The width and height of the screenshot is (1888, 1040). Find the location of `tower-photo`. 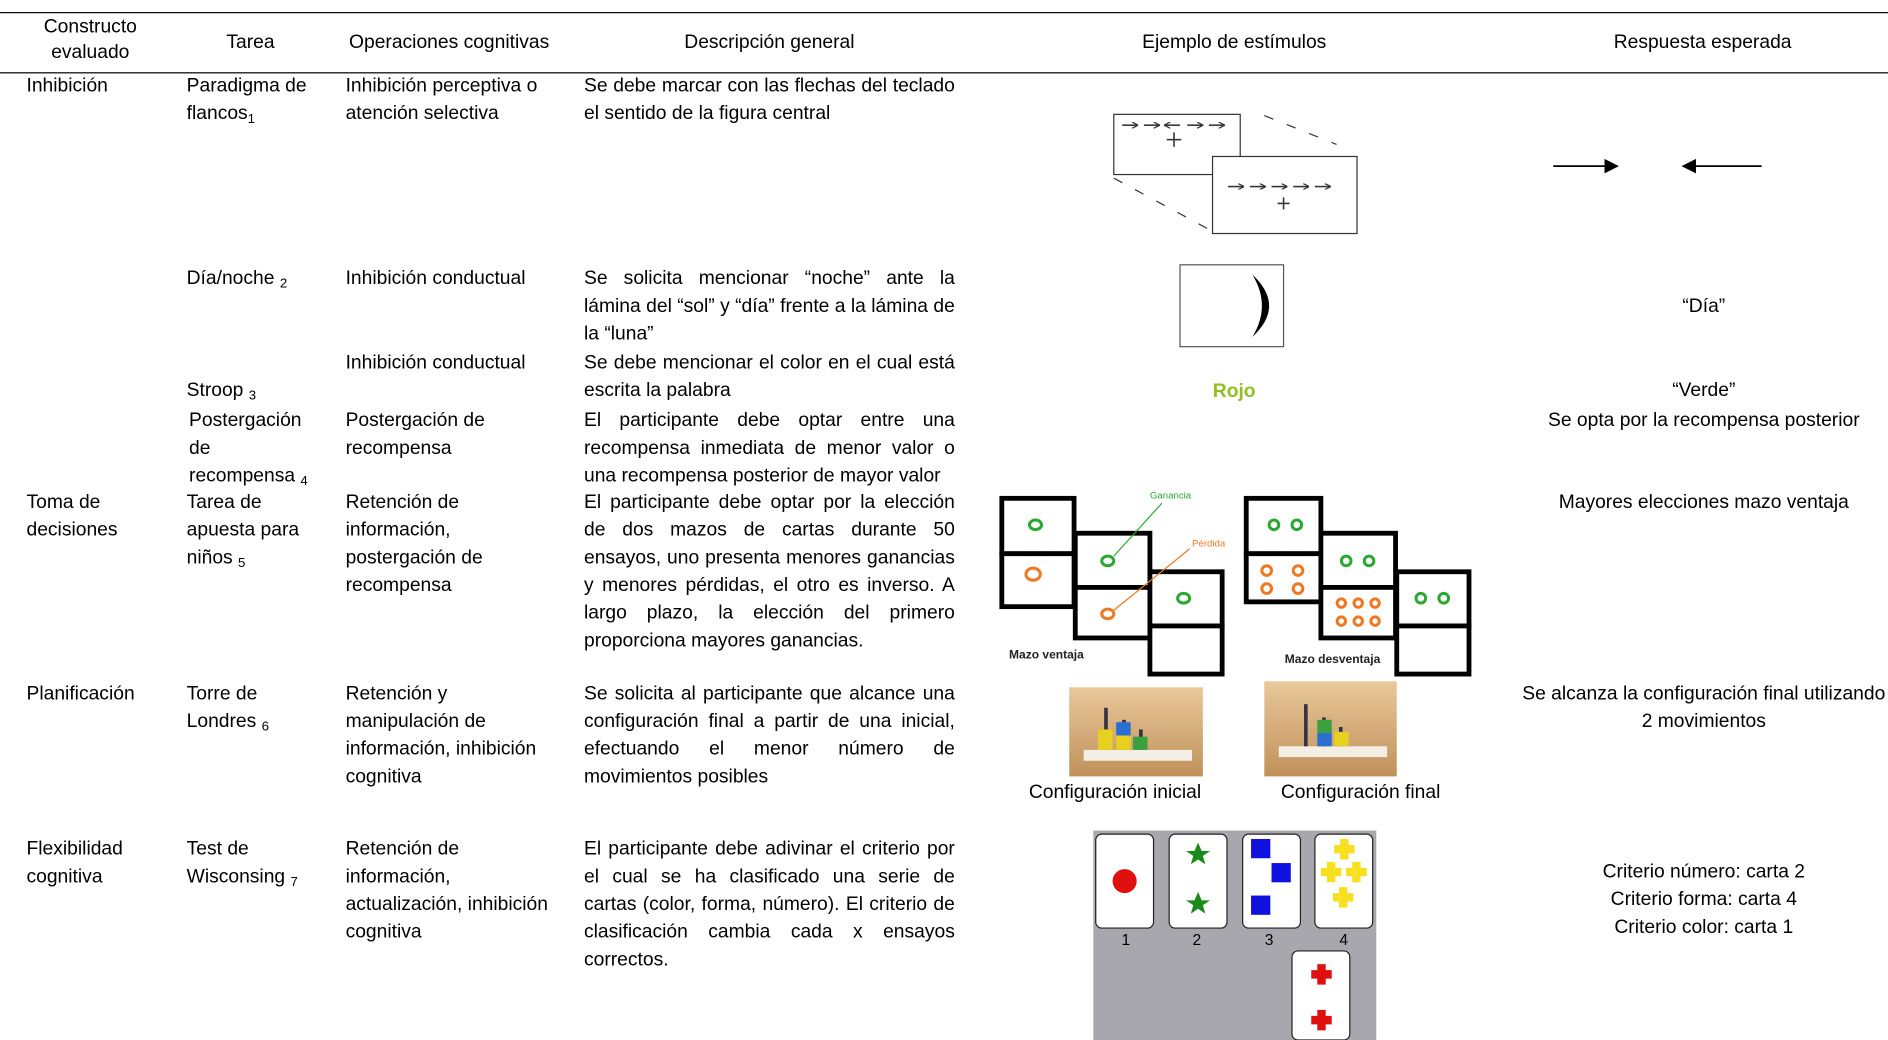

tower-photo is located at coordinates (1233, 729).